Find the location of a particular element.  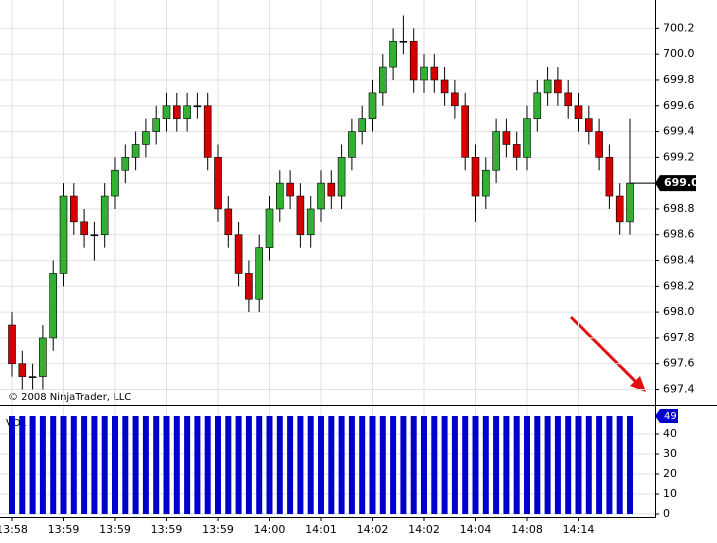

last-volume-label: 49 is located at coordinates (670, 416).